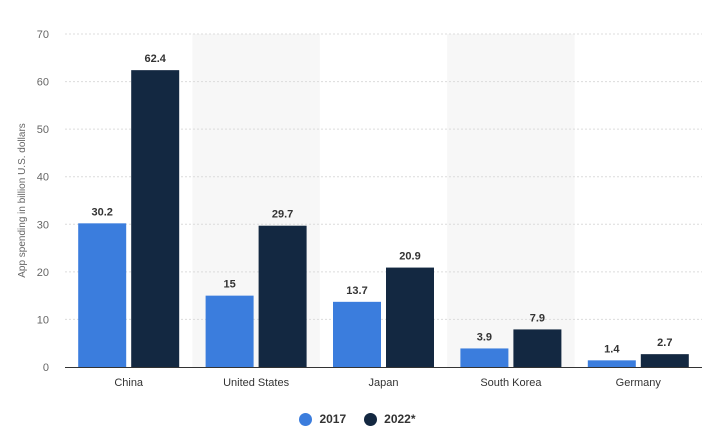 This screenshot has height=446, width=715. What do you see at coordinates (664, 343) in the screenshot?
I see `value-label-2022-germany: 2.7` at bounding box center [664, 343].